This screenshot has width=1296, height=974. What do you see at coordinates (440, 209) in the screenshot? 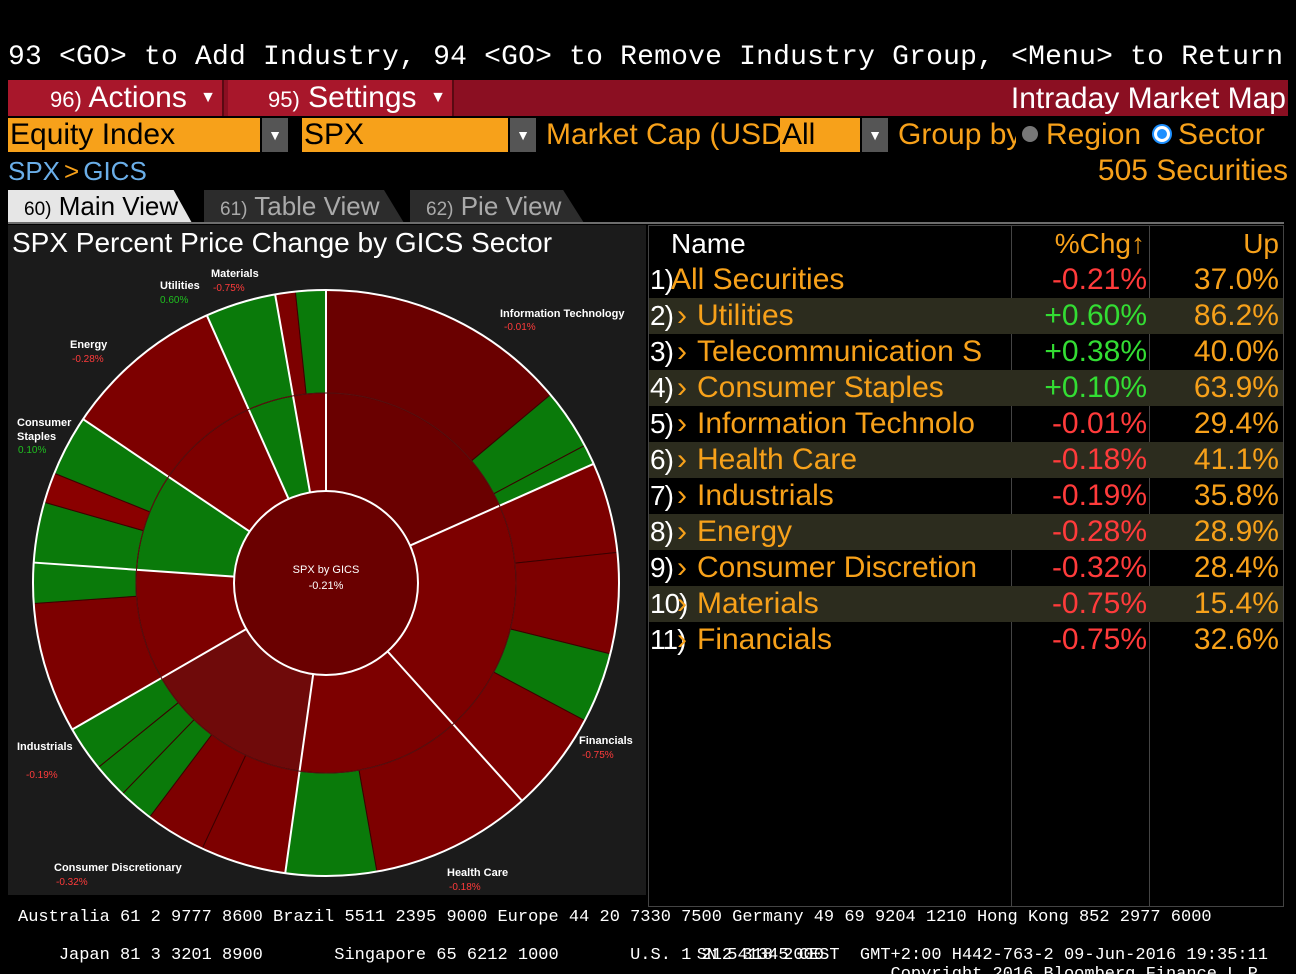
I see `tab-number: 62)` at bounding box center [440, 209].